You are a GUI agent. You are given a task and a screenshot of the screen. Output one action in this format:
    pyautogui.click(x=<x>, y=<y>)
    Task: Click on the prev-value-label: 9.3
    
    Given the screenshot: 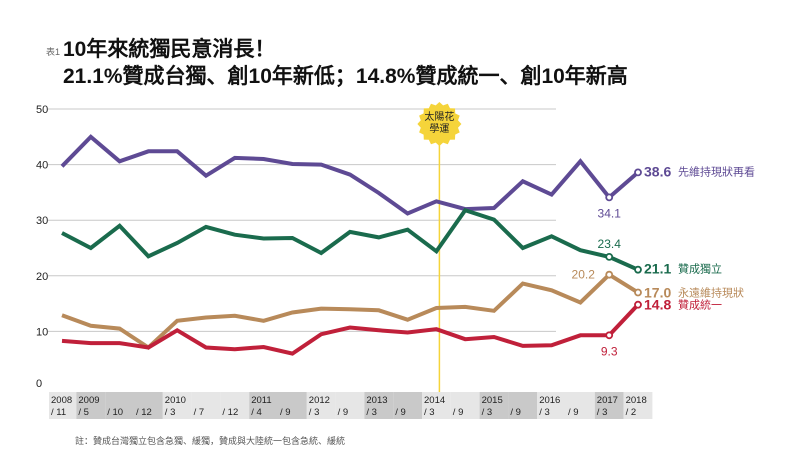 What is the action you would take?
    pyautogui.click(x=609, y=351)
    